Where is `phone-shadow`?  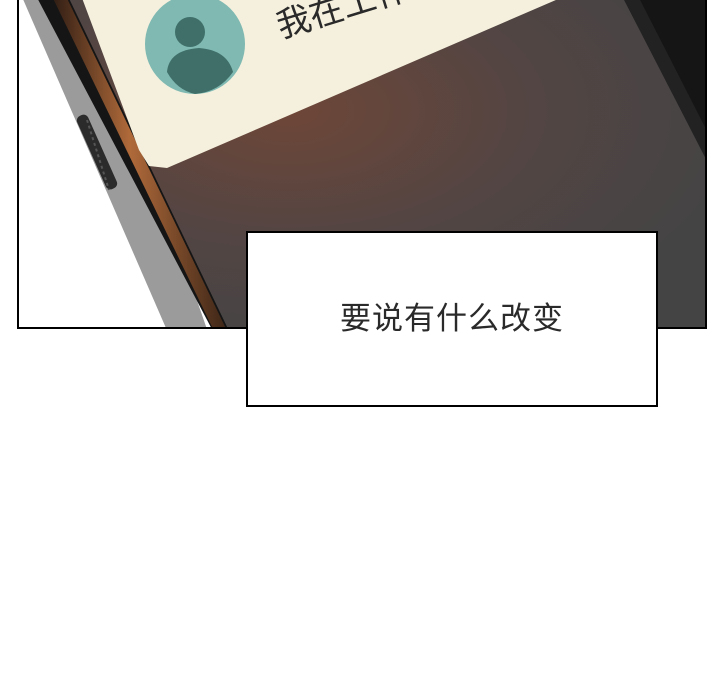
phone-shadow is located at coordinates (115, 163).